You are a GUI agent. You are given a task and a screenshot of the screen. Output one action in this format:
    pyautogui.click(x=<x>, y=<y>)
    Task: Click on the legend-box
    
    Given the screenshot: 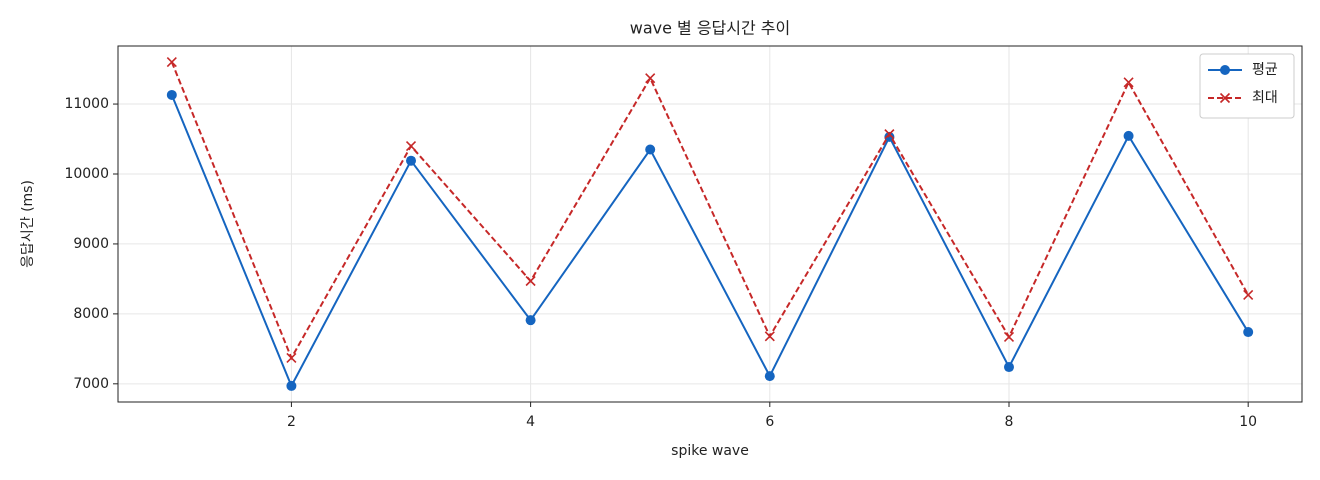 What is the action you would take?
    pyautogui.click(x=1247, y=86)
    